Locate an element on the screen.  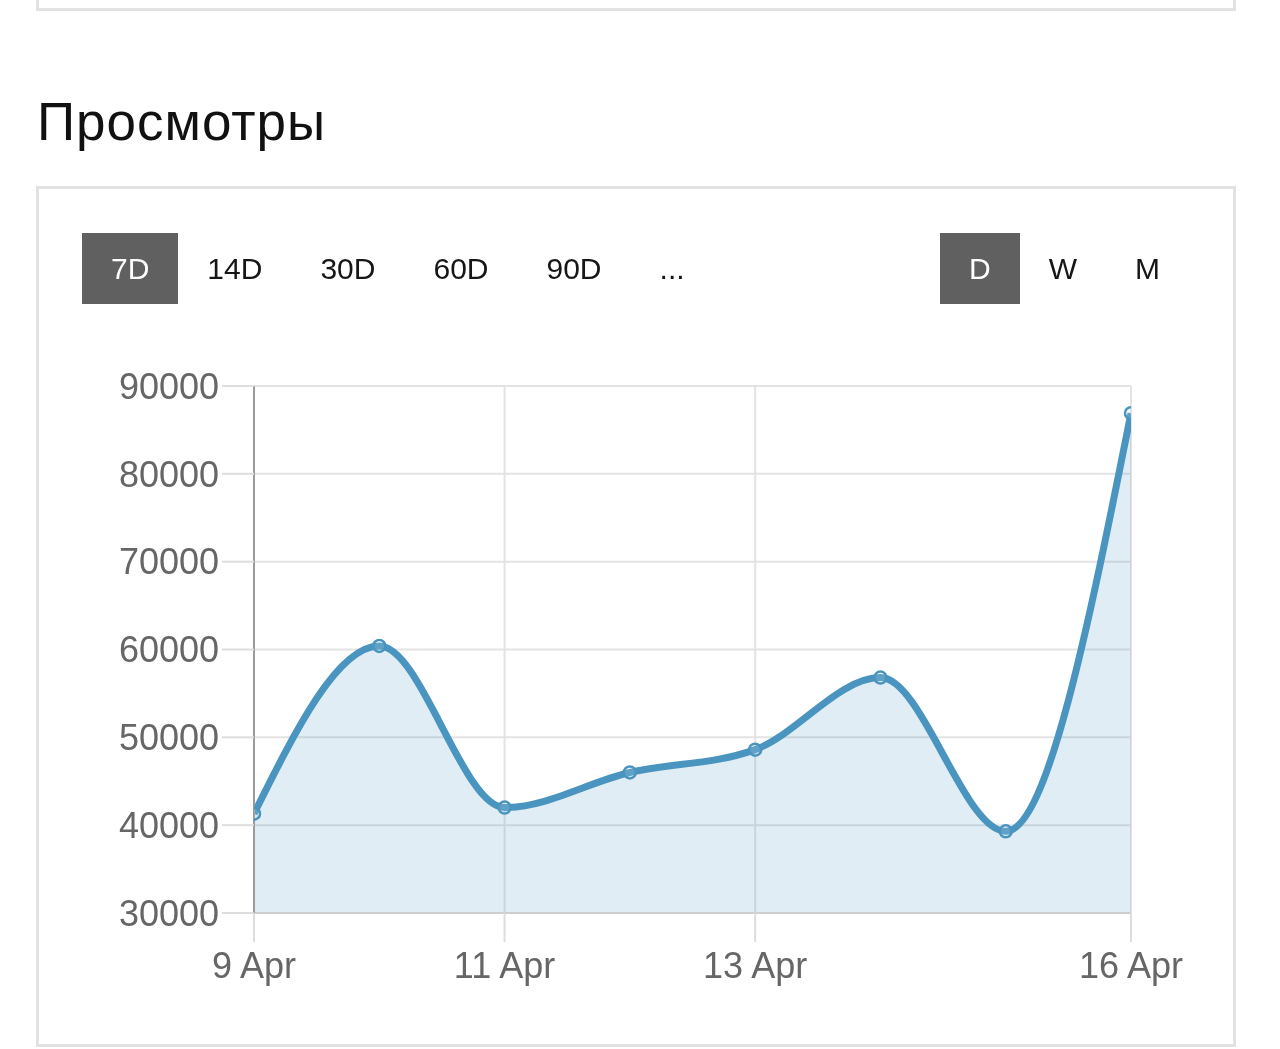
tab-label: 90D is located at coordinates (574, 268).